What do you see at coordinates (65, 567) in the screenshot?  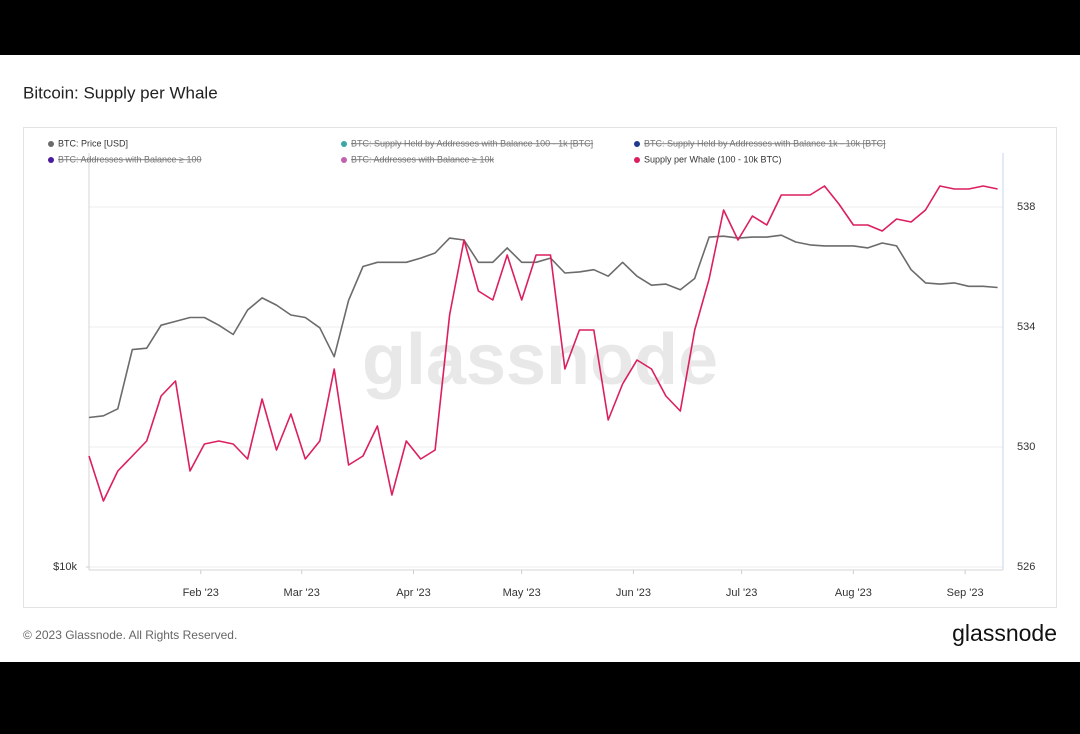 I see `y-tick-label: $10k` at bounding box center [65, 567].